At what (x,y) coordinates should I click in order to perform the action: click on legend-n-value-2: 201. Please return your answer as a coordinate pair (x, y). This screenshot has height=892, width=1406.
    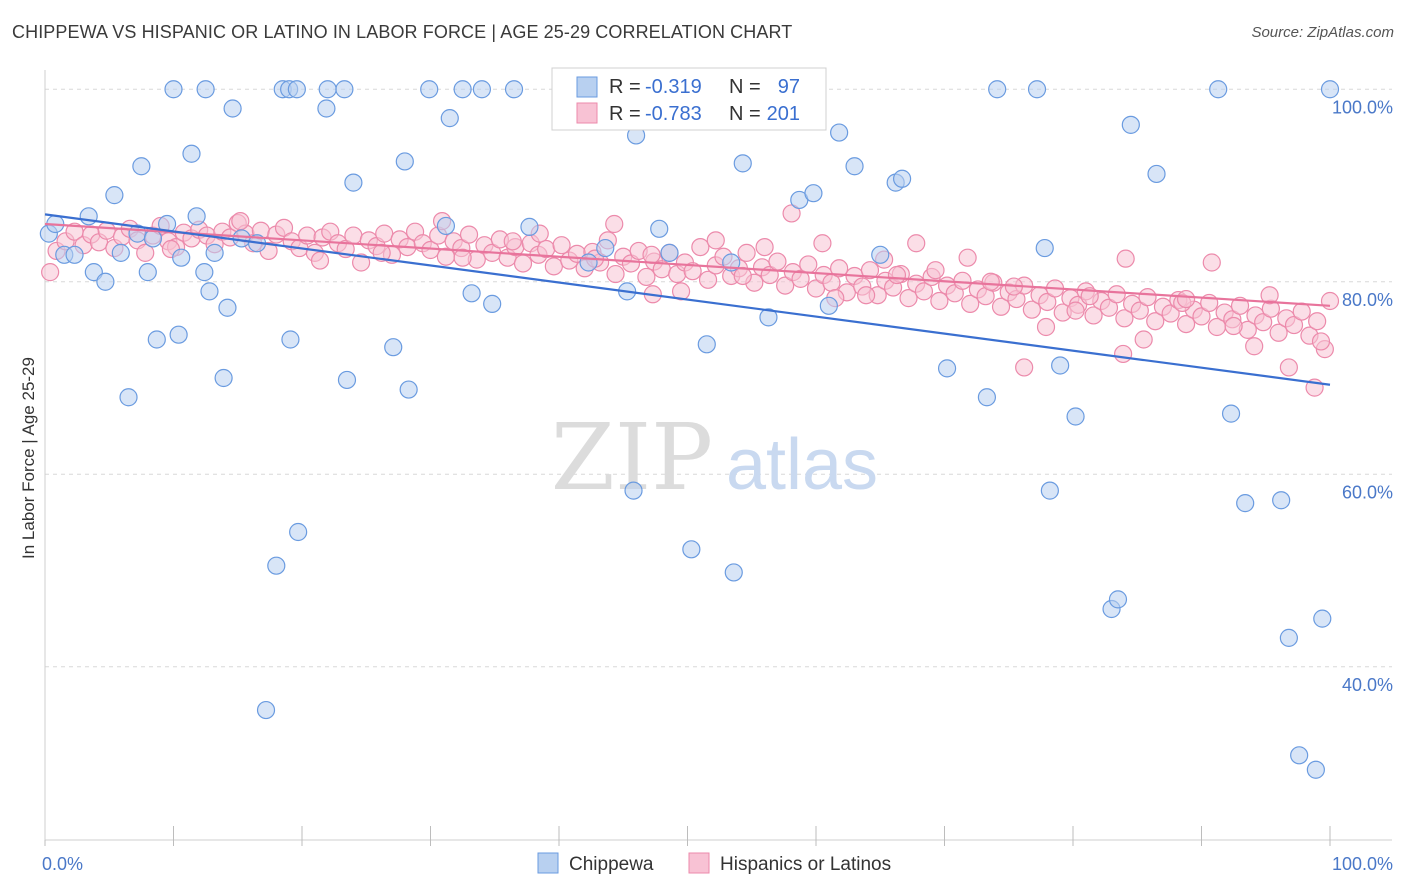
    Looking at the image, I should click on (783, 114).